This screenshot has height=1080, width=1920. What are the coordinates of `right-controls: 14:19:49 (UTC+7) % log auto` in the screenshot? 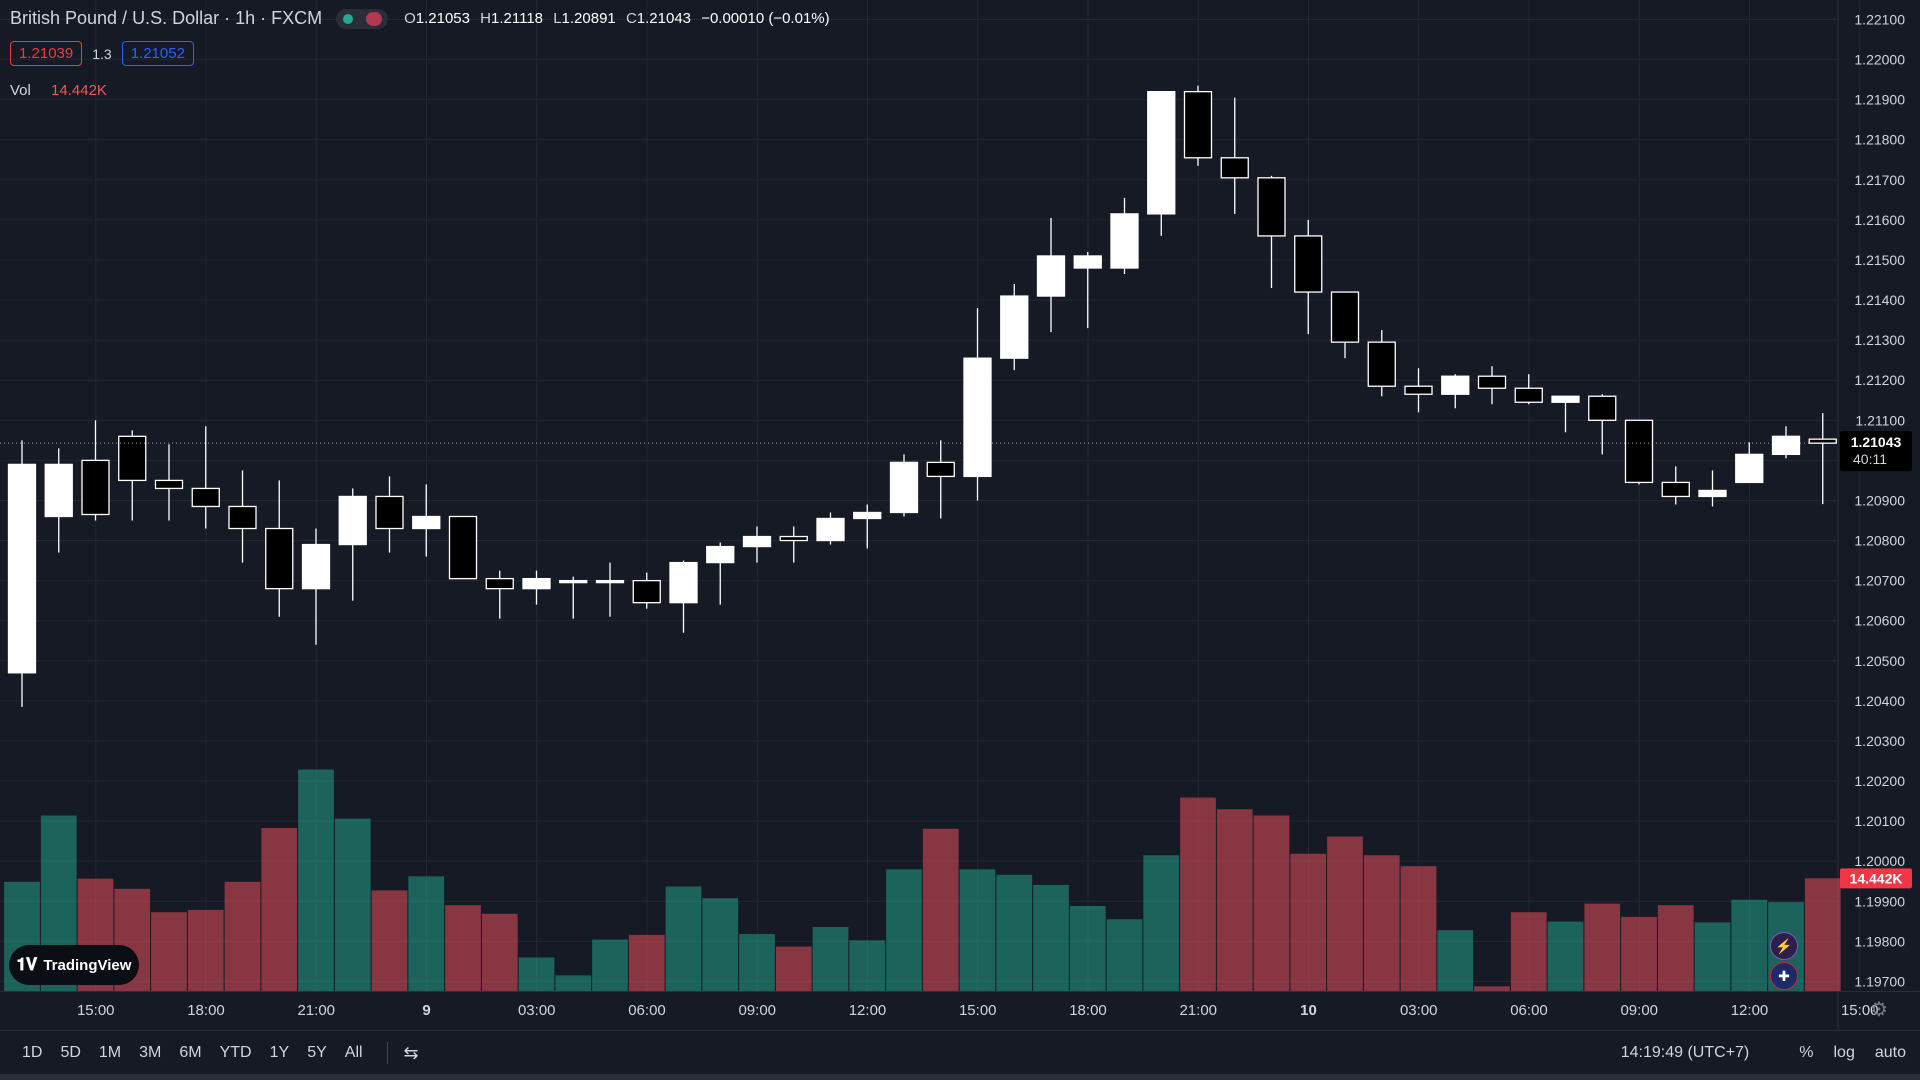 It's located at (1763, 1053).